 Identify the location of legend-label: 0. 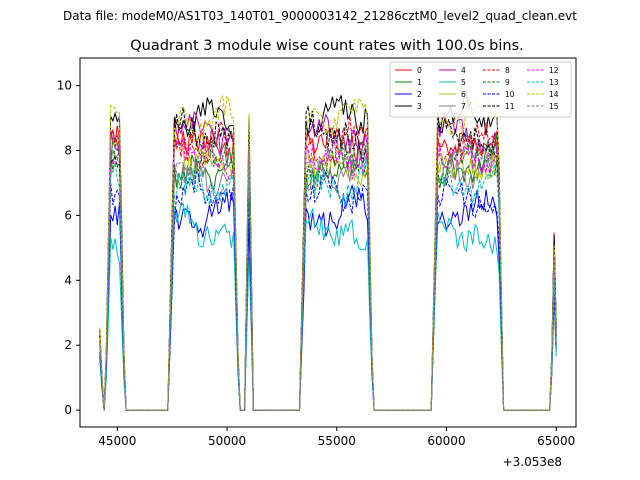
(419, 70).